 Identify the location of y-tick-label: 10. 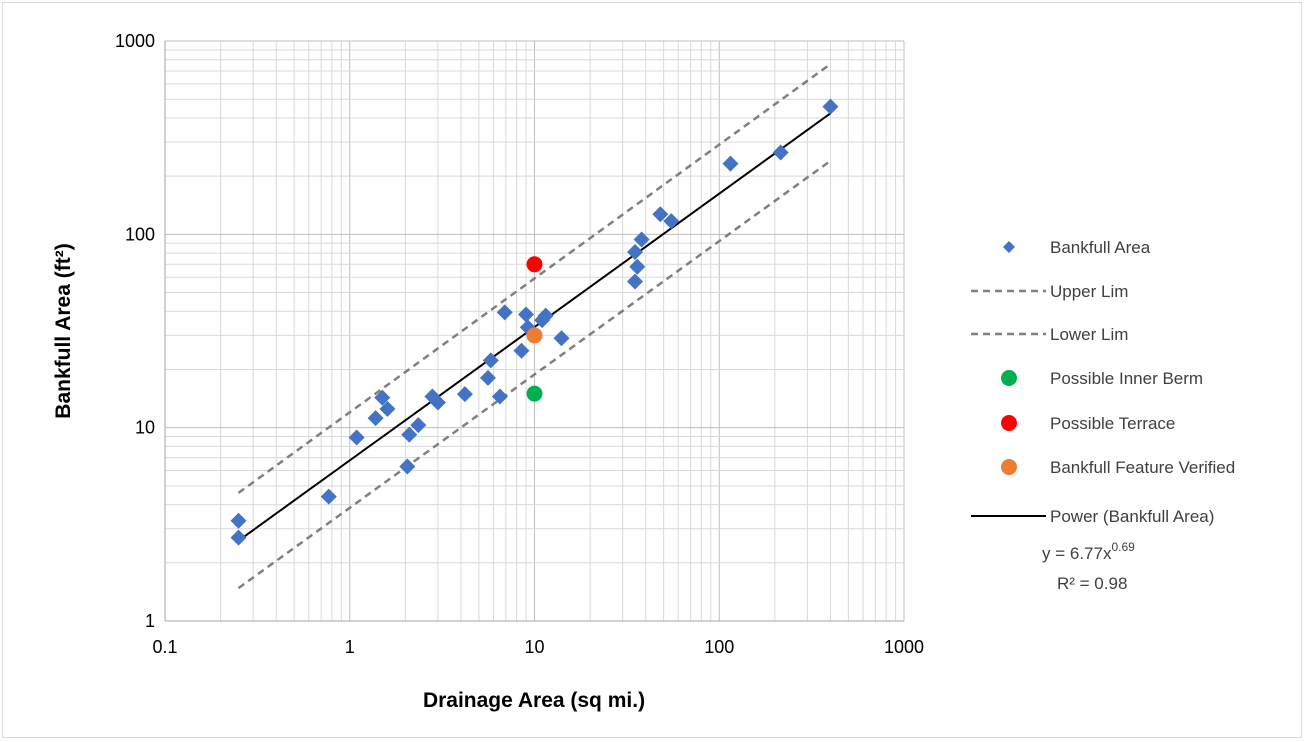
(145, 428).